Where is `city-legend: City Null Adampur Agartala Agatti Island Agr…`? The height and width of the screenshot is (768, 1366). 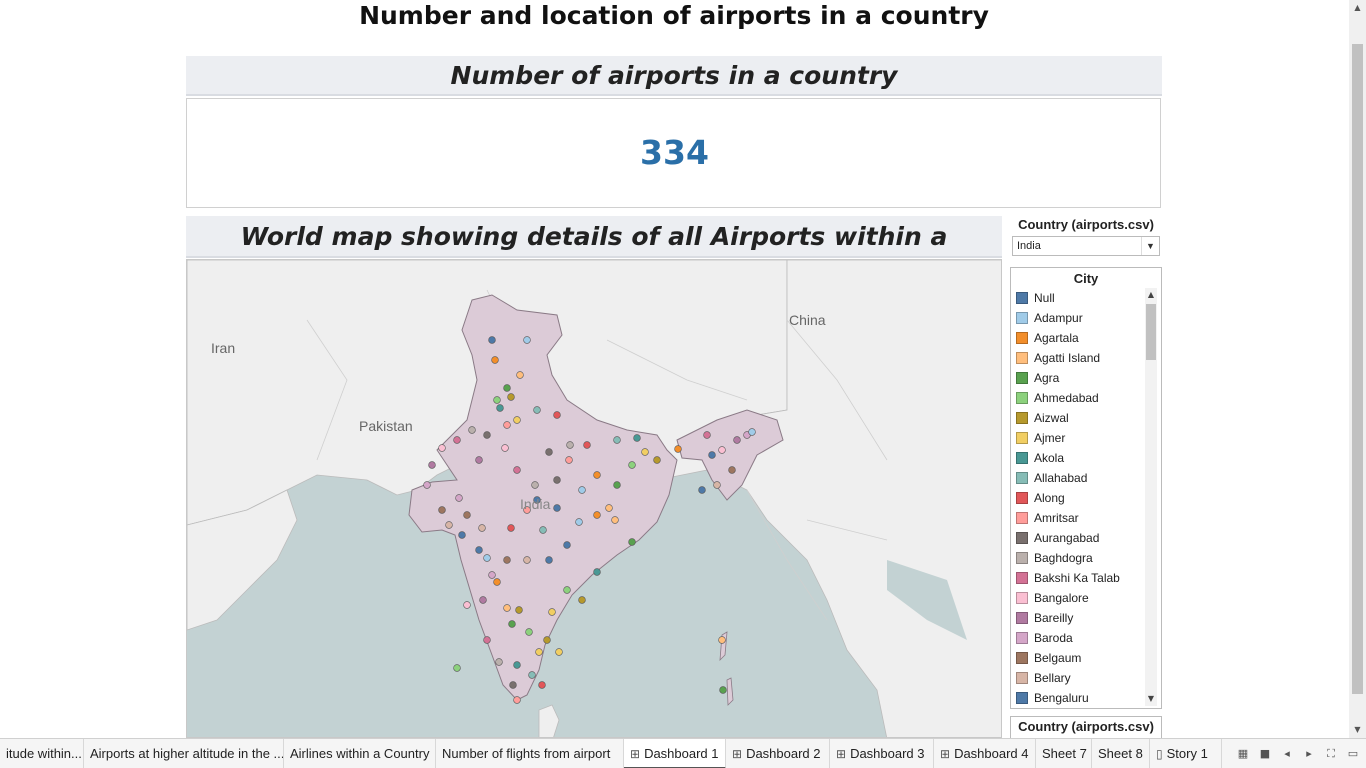
city-legend: City Null Adampur Agartala Agatti Island Agr… is located at coordinates (1086, 488).